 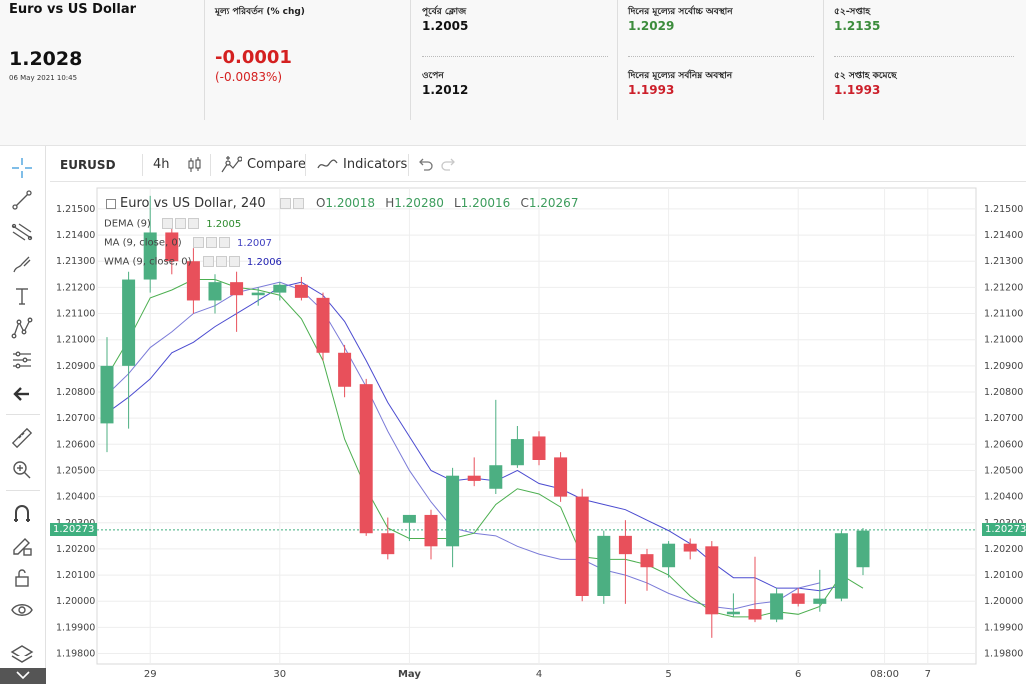 I want to click on lock-draw-icon, so click(x=22, y=546).